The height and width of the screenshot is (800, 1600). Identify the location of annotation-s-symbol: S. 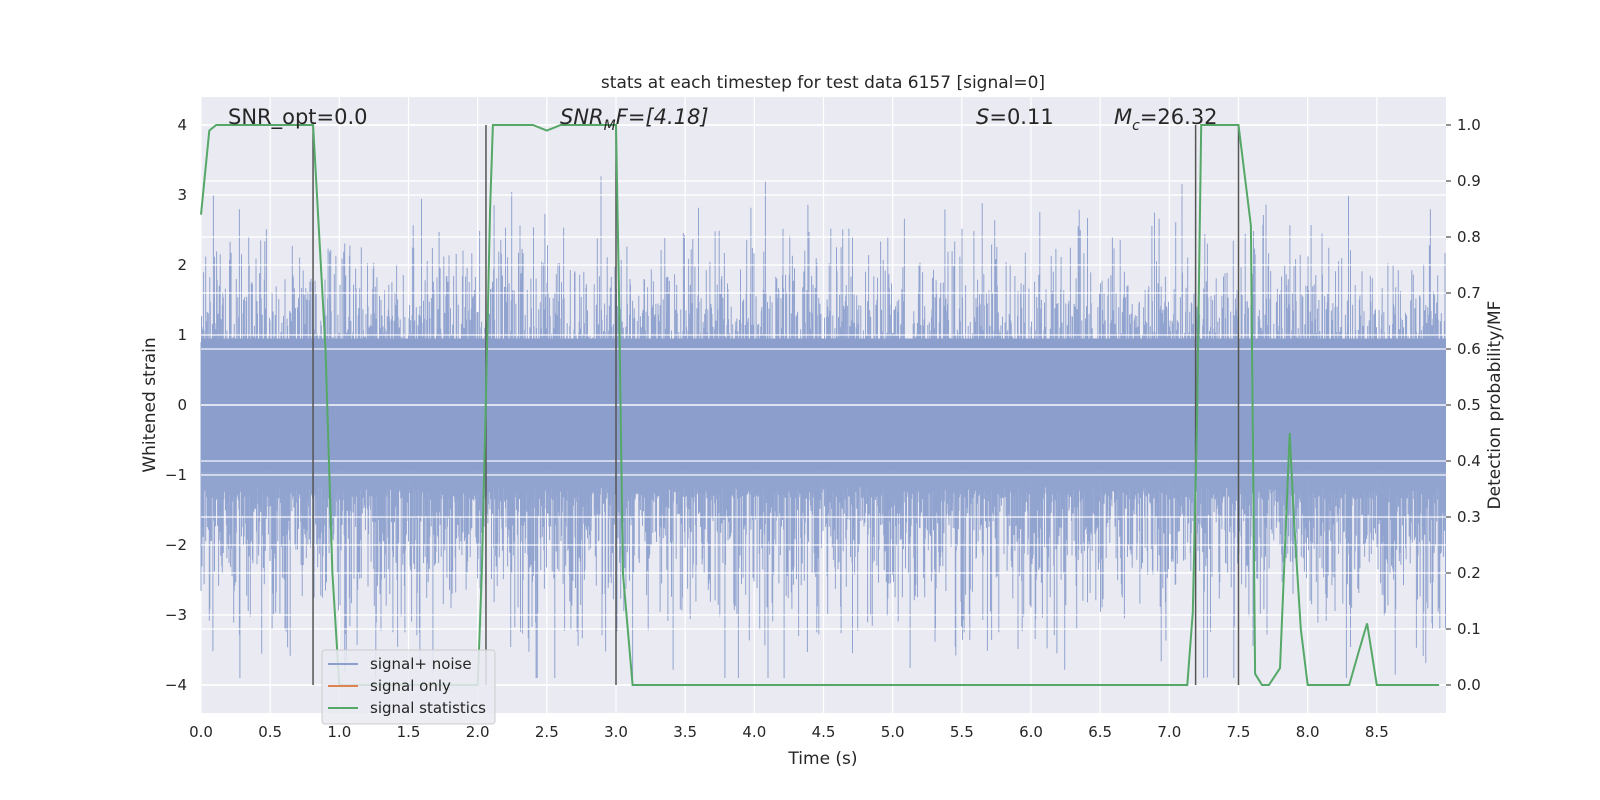
(982, 117).